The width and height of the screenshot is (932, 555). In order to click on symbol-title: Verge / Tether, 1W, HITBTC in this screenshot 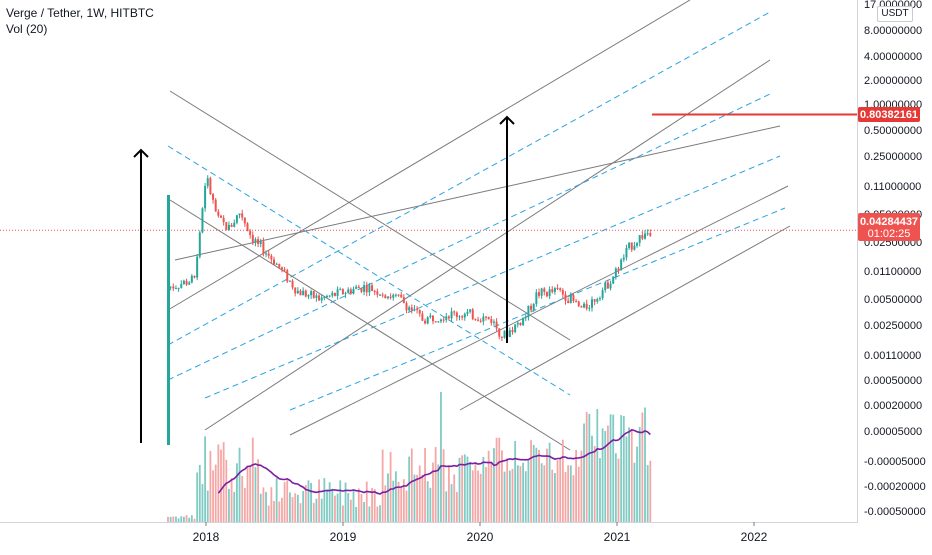, I will do `click(80, 13)`.